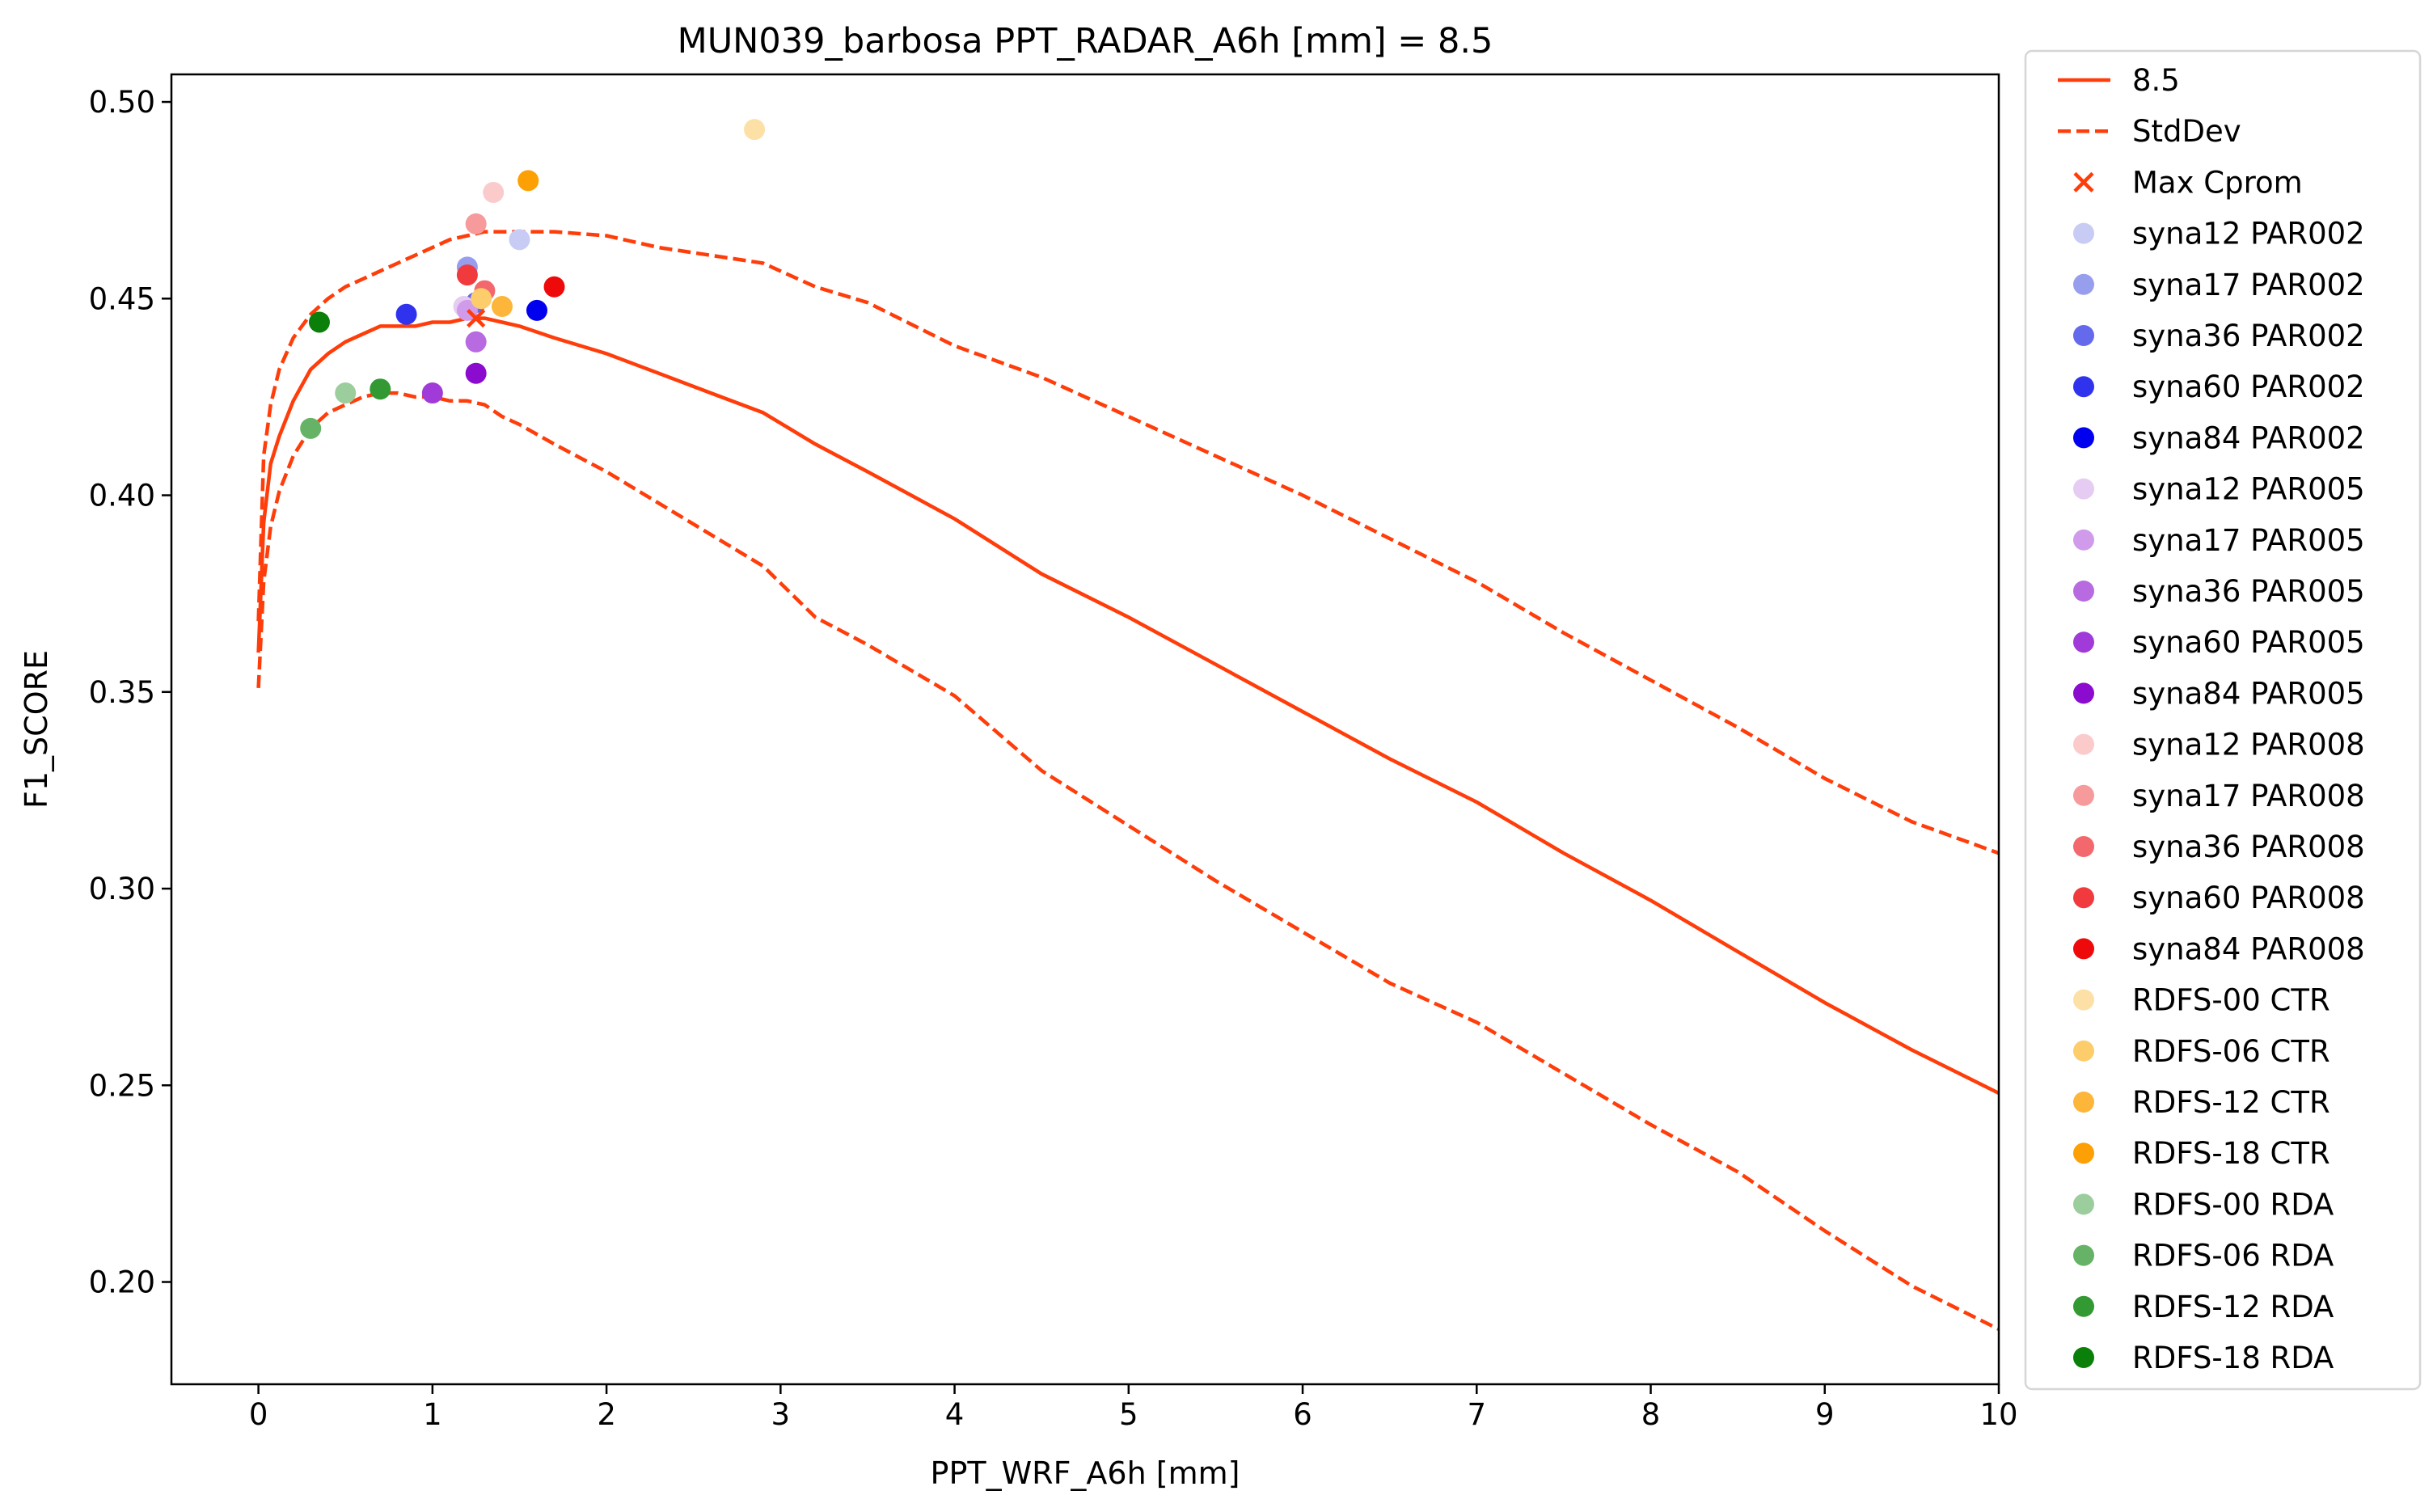 The width and height of the screenshot is (2433, 1512). What do you see at coordinates (2156, 80) in the screenshot?
I see `legend-label: 8.5` at bounding box center [2156, 80].